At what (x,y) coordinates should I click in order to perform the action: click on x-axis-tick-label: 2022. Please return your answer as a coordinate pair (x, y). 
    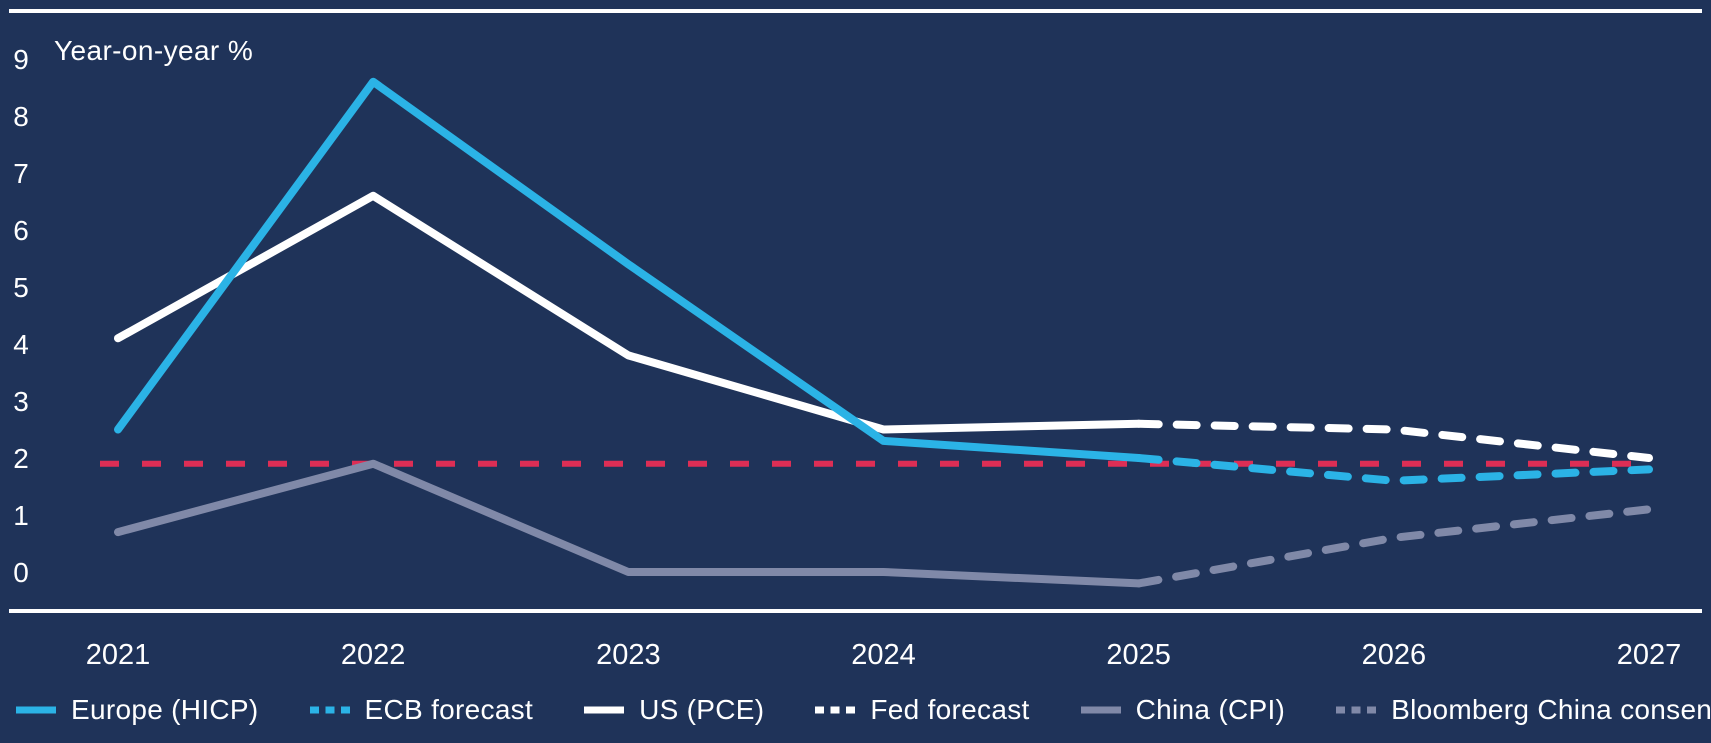
    Looking at the image, I should click on (373, 655).